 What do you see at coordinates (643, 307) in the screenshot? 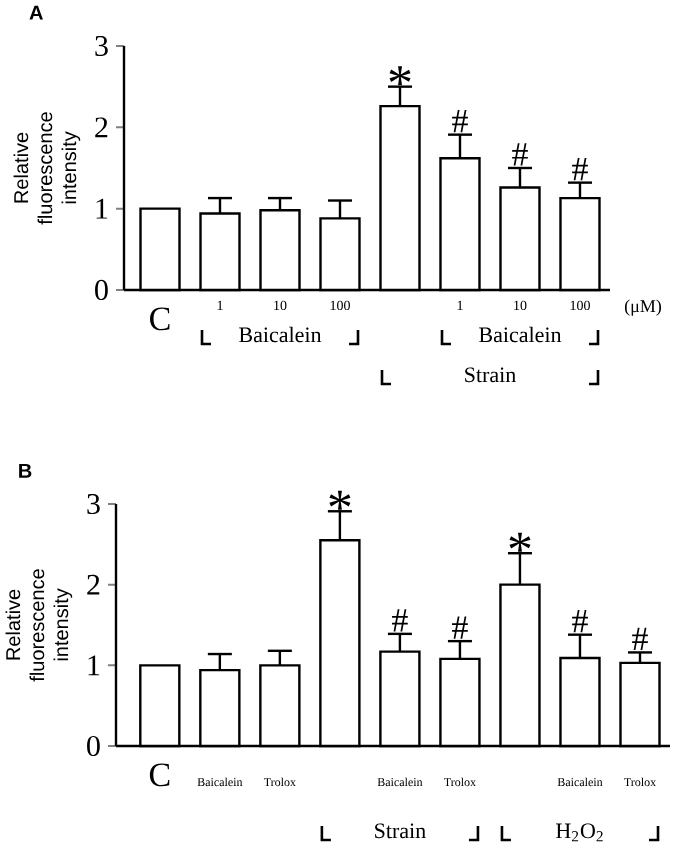
I see `text: (μM)` at bounding box center [643, 307].